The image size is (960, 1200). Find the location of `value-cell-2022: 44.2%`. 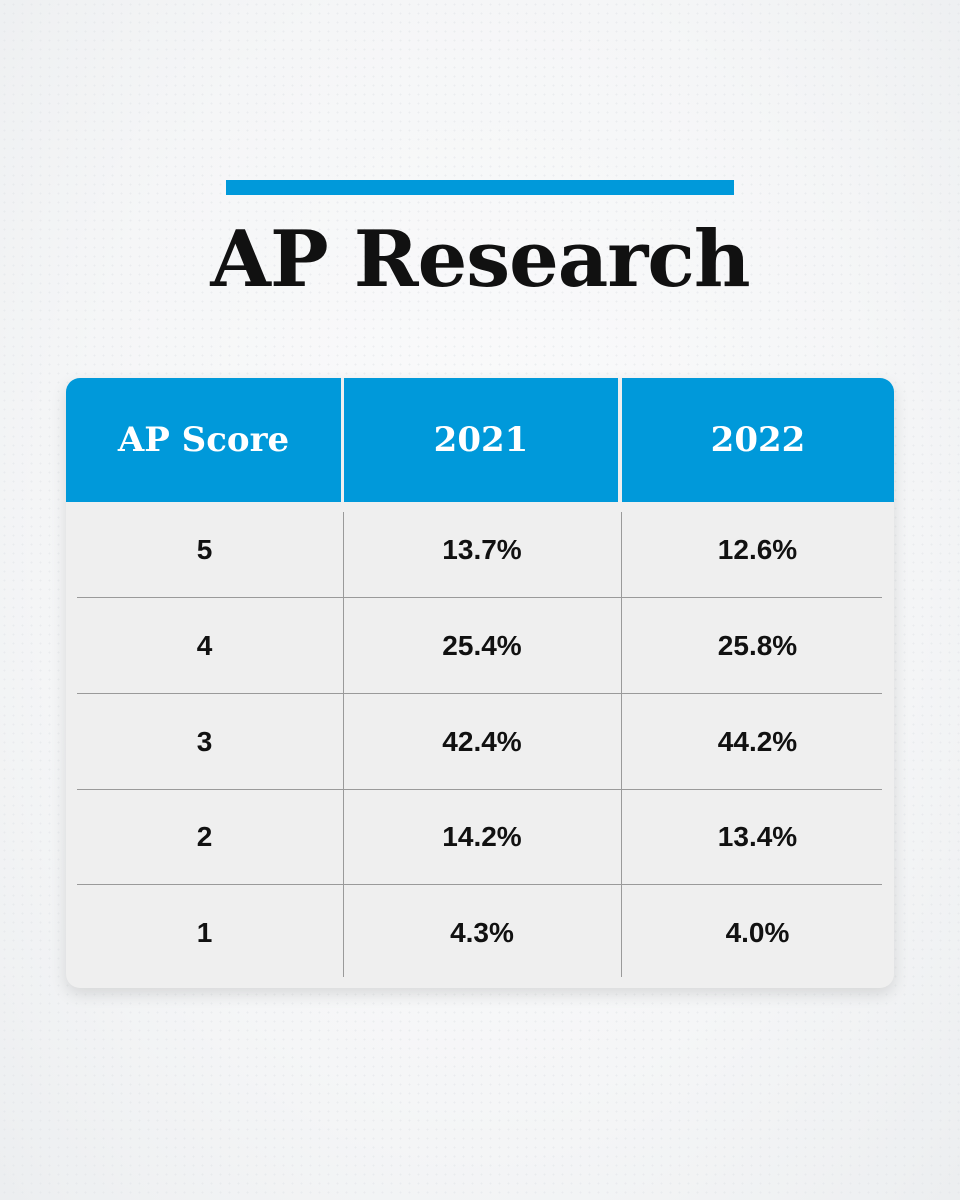

value-cell-2022: 44.2% is located at coordinates (757, 741).